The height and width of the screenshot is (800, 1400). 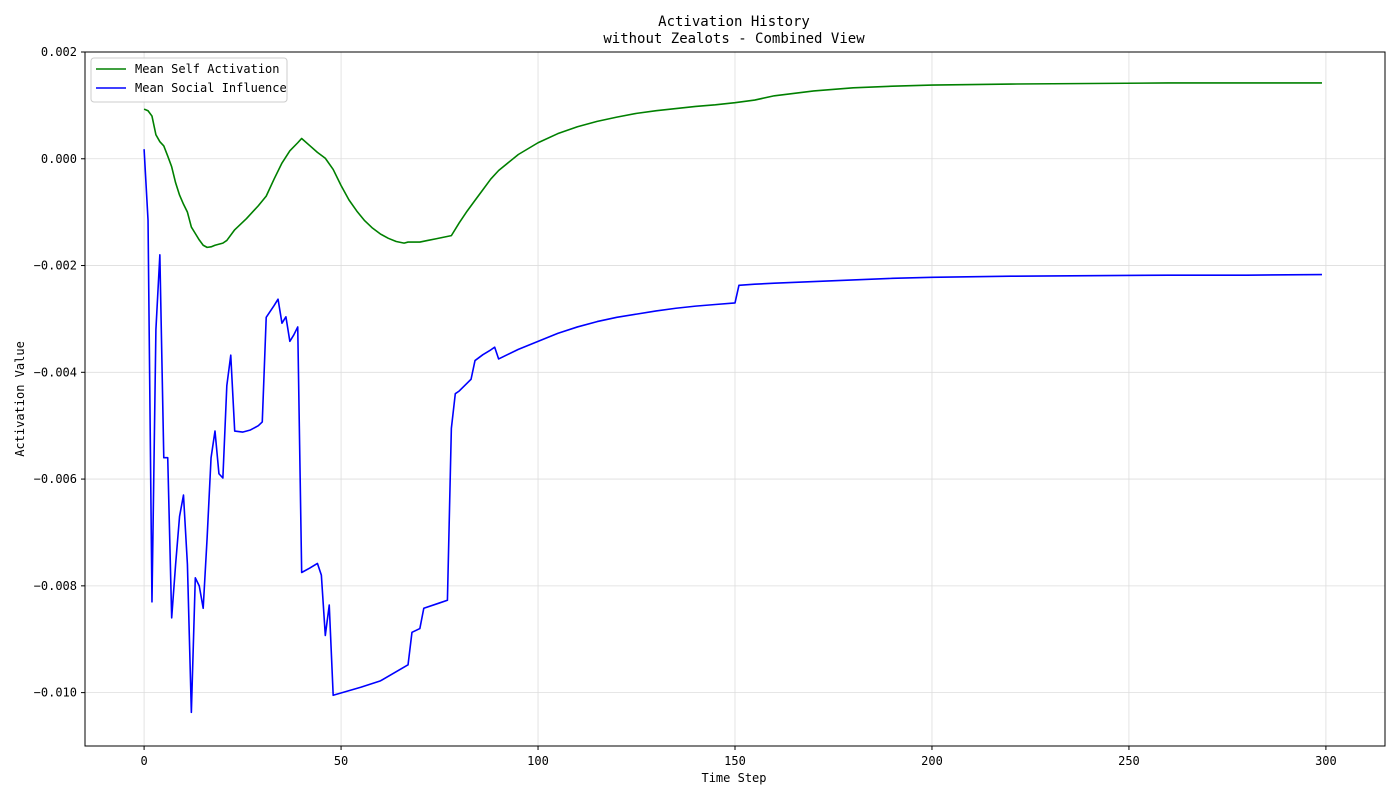 What do you see at coordinates (211, 88) in the screenshot?
I see `legend-label-social: Mean Social Influence` at bounding box center [211, 88].